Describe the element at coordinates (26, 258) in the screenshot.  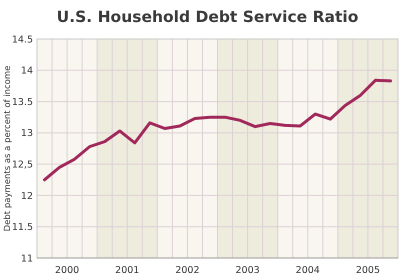
I see `y-tick-label: 11` at that location.